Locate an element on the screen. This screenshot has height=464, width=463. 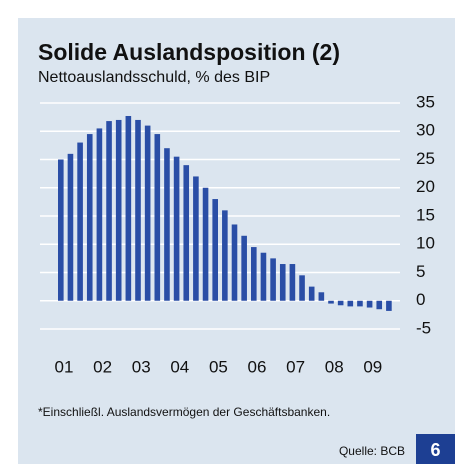
y-tick-label: 10 is located at coordinates (425, 243).